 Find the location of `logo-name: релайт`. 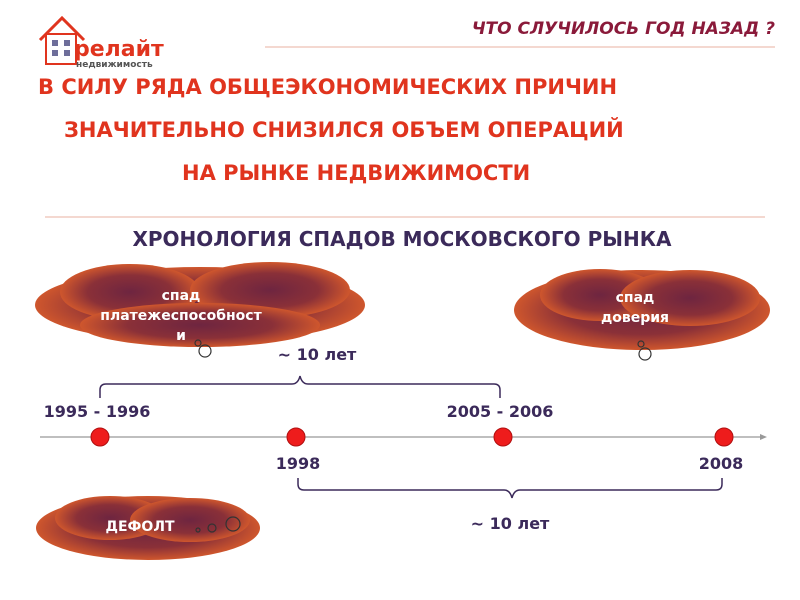

logo-name: релайт is located at coordinates (119, 49).